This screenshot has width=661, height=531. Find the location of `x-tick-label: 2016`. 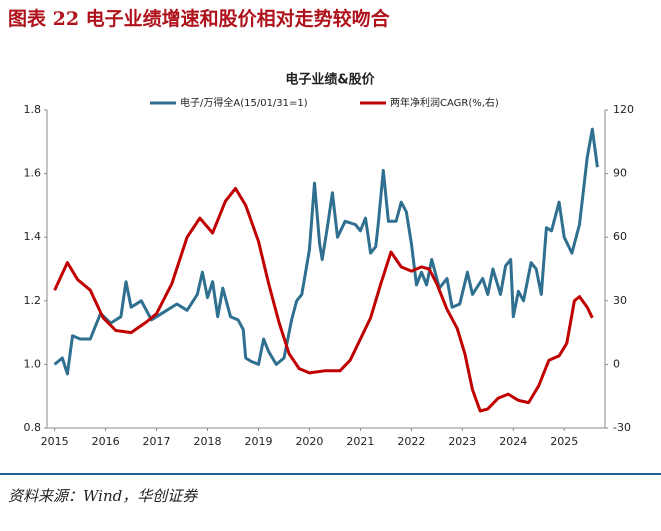

x-tick-label: 2016 is located at coordinates (106, 441).